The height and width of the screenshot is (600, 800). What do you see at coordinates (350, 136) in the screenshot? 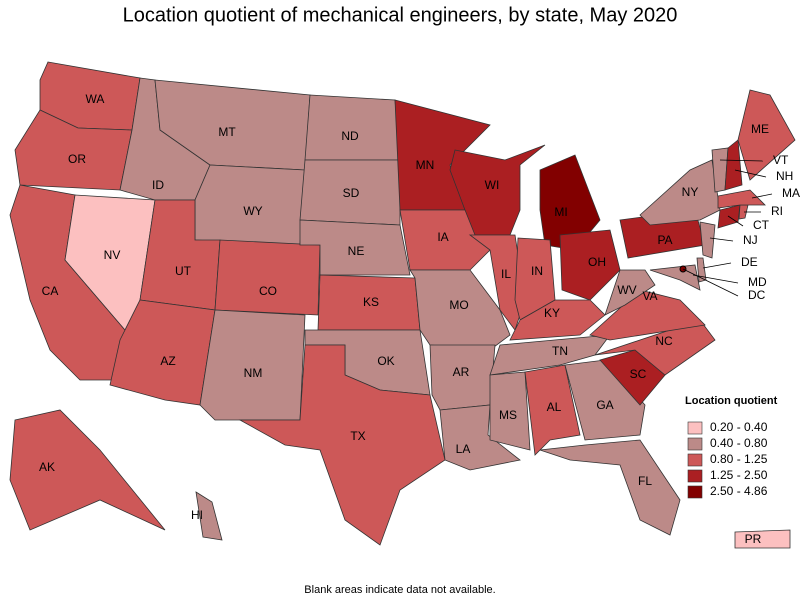
I see `state-label: ND` at bounding box center [350, 136].